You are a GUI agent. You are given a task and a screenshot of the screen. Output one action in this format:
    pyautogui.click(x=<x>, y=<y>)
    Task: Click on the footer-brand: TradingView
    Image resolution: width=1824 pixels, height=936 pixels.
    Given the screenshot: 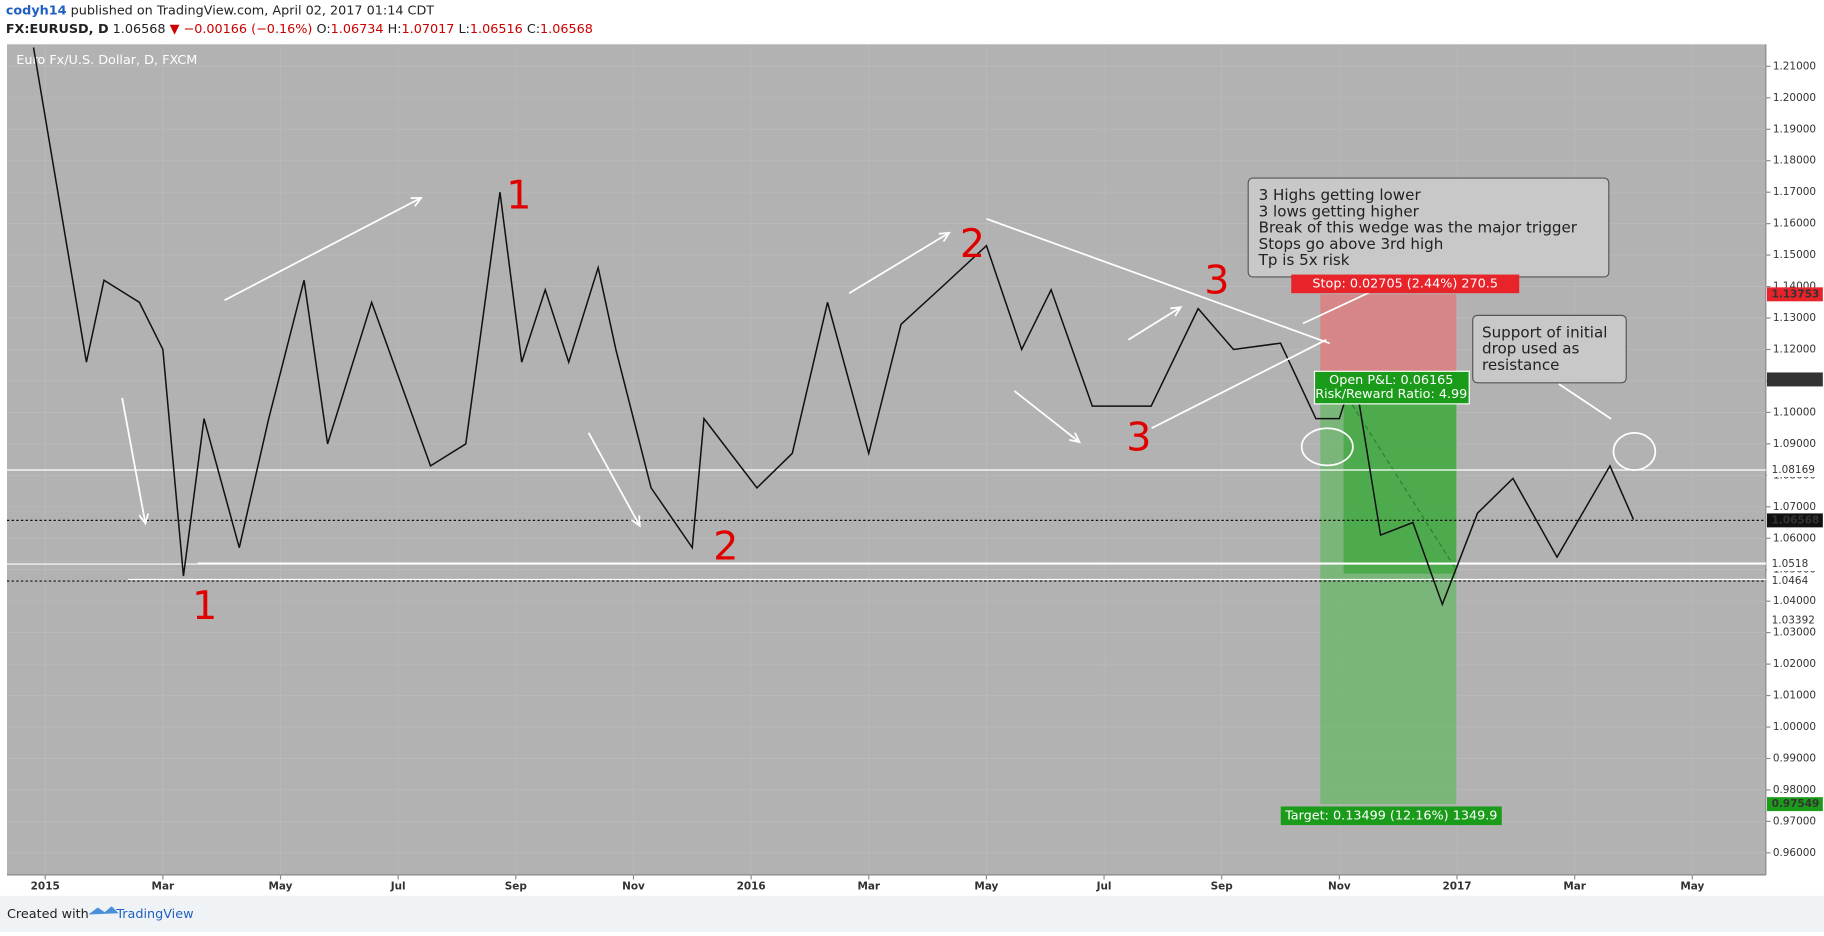 What is the action you would take?
    pyautogui.click(x=154, y=914)
    